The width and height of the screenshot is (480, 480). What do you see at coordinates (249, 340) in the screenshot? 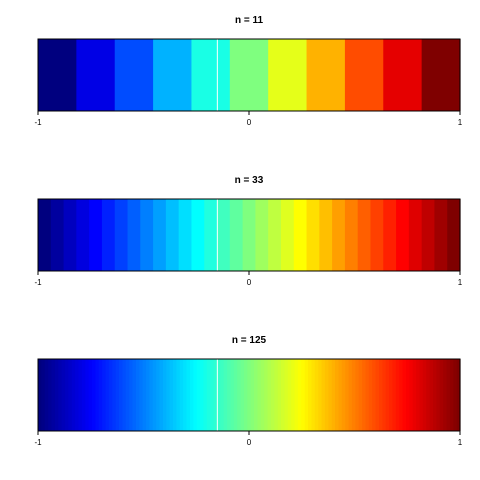
I see `panel-title: n = 125` at bounding box center [249, 340].